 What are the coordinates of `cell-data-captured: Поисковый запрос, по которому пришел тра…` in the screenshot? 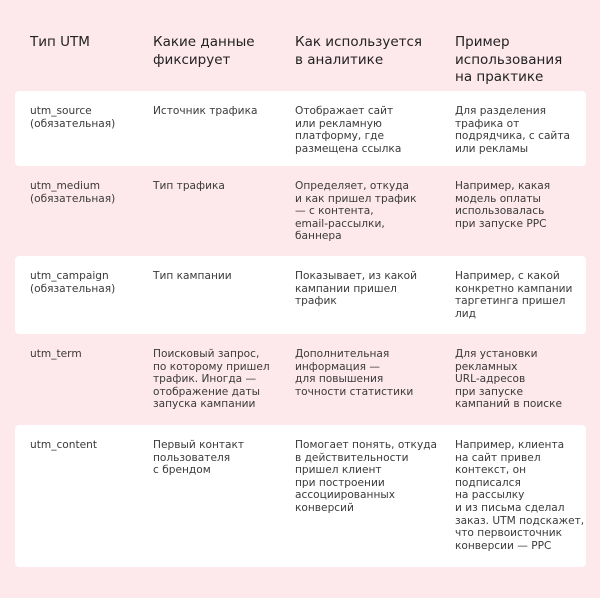 It's located at (211, 379).